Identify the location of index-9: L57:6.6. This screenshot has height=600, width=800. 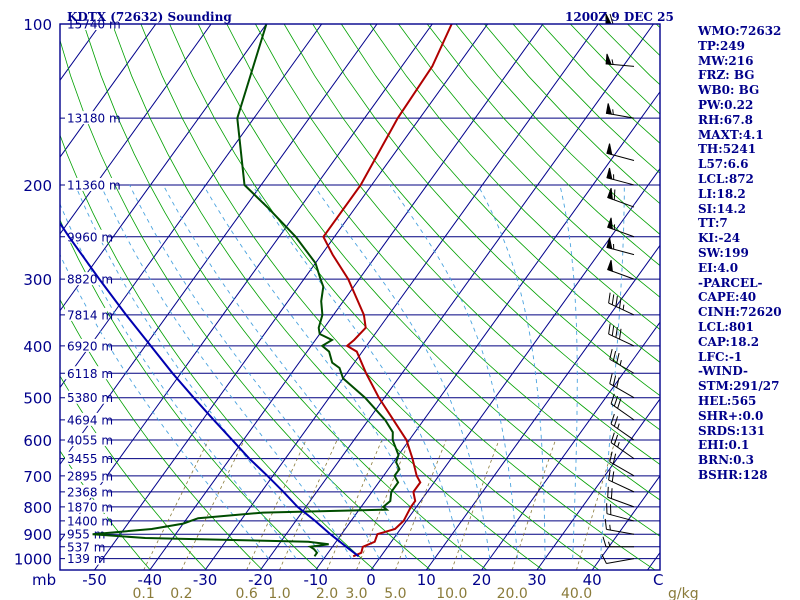
(723, 164).